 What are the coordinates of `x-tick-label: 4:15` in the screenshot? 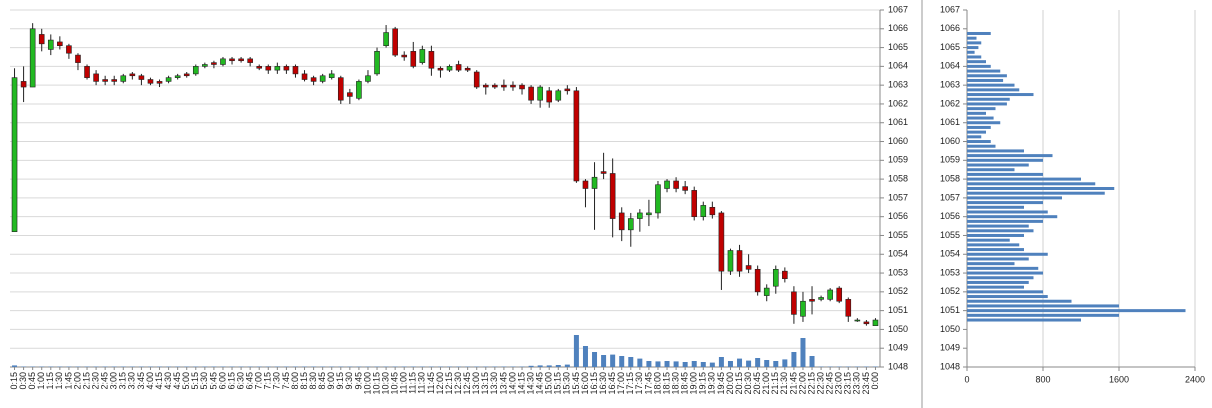 It's located at (159, 381).